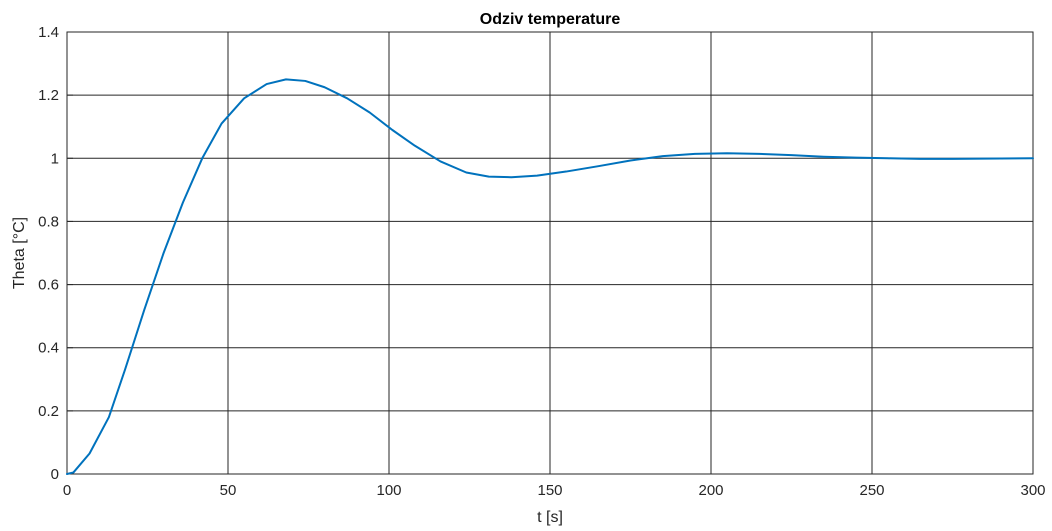 This screenshot has width=1052, height=531. What do you see at coordinates (48, 32) in the screenshot?
I see `y-tick-label: 1.4` at bounding box center [48, 32].